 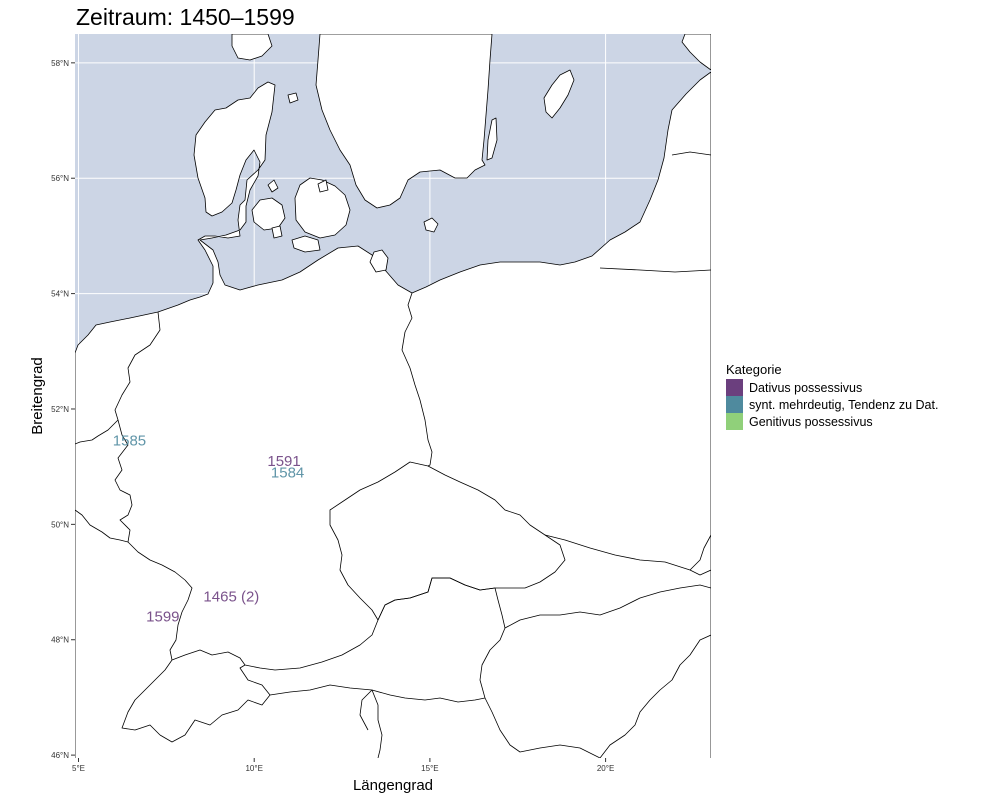 What do you see at coordinates (60, 63) in the screenshot?
I see `y-tick-label: 58°N` at bounding box center [60, 63].